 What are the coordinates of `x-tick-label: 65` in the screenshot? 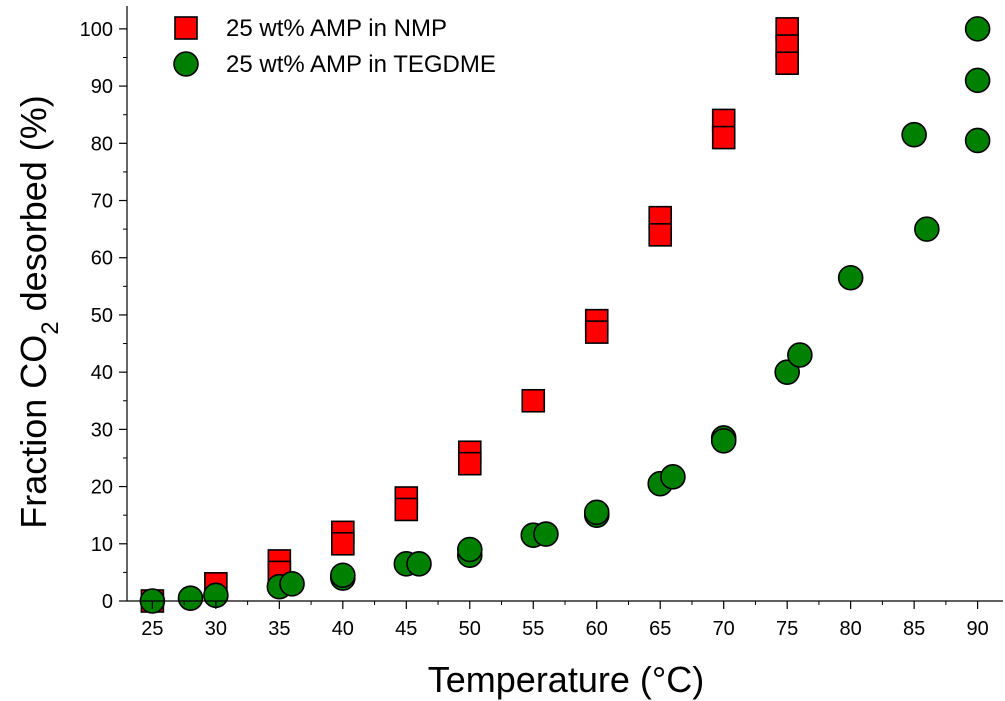 It's located at (660, 629).